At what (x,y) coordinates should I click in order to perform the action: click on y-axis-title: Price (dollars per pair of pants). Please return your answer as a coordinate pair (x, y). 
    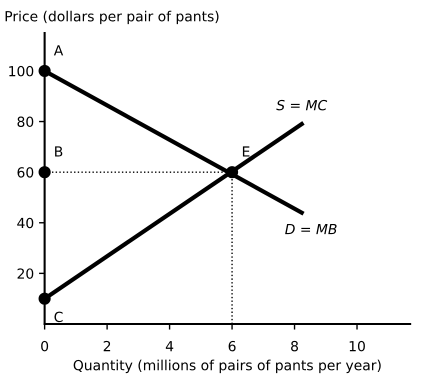
    Looking at the image, I should click on (112, 17).